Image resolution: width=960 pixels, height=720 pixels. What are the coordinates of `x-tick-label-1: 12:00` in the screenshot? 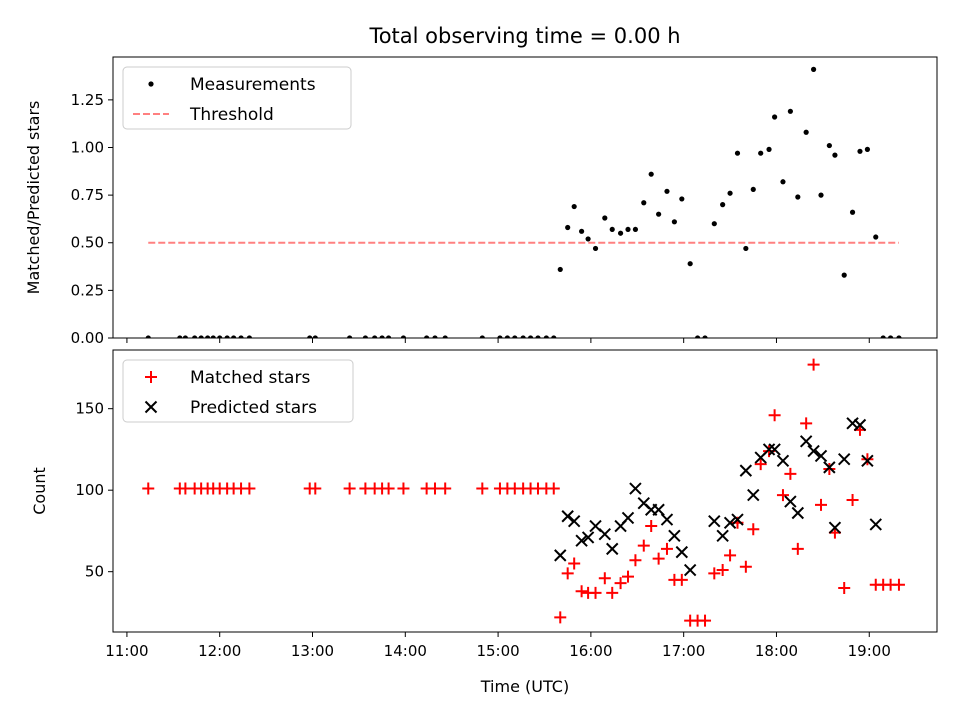 It's located at (219, 651).